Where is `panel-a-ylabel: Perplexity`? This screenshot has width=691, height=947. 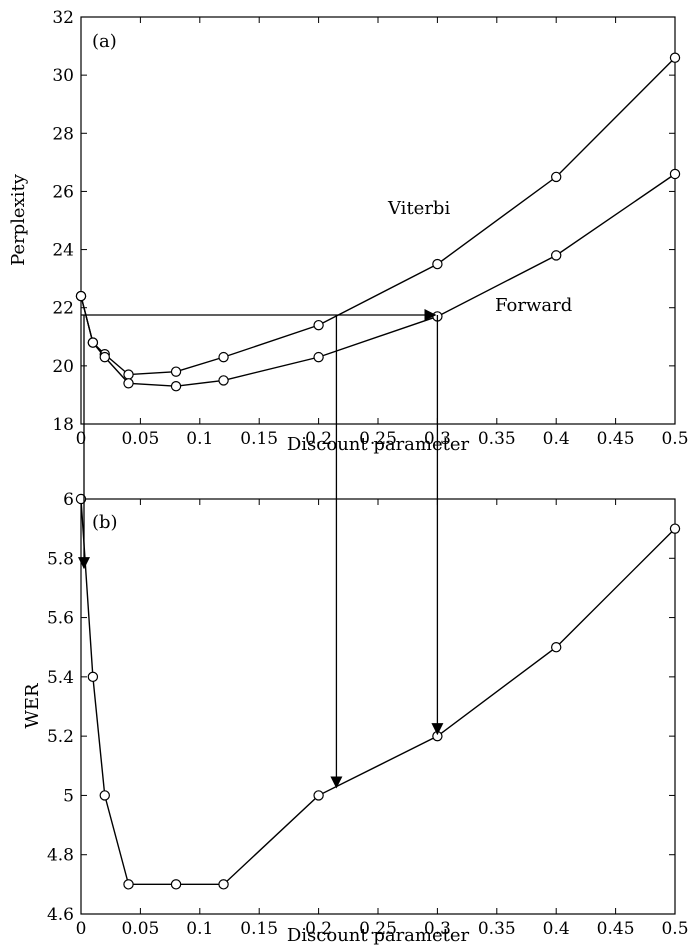
panel-a-ylabel: Perplexity is located at coordinates (18, 219).